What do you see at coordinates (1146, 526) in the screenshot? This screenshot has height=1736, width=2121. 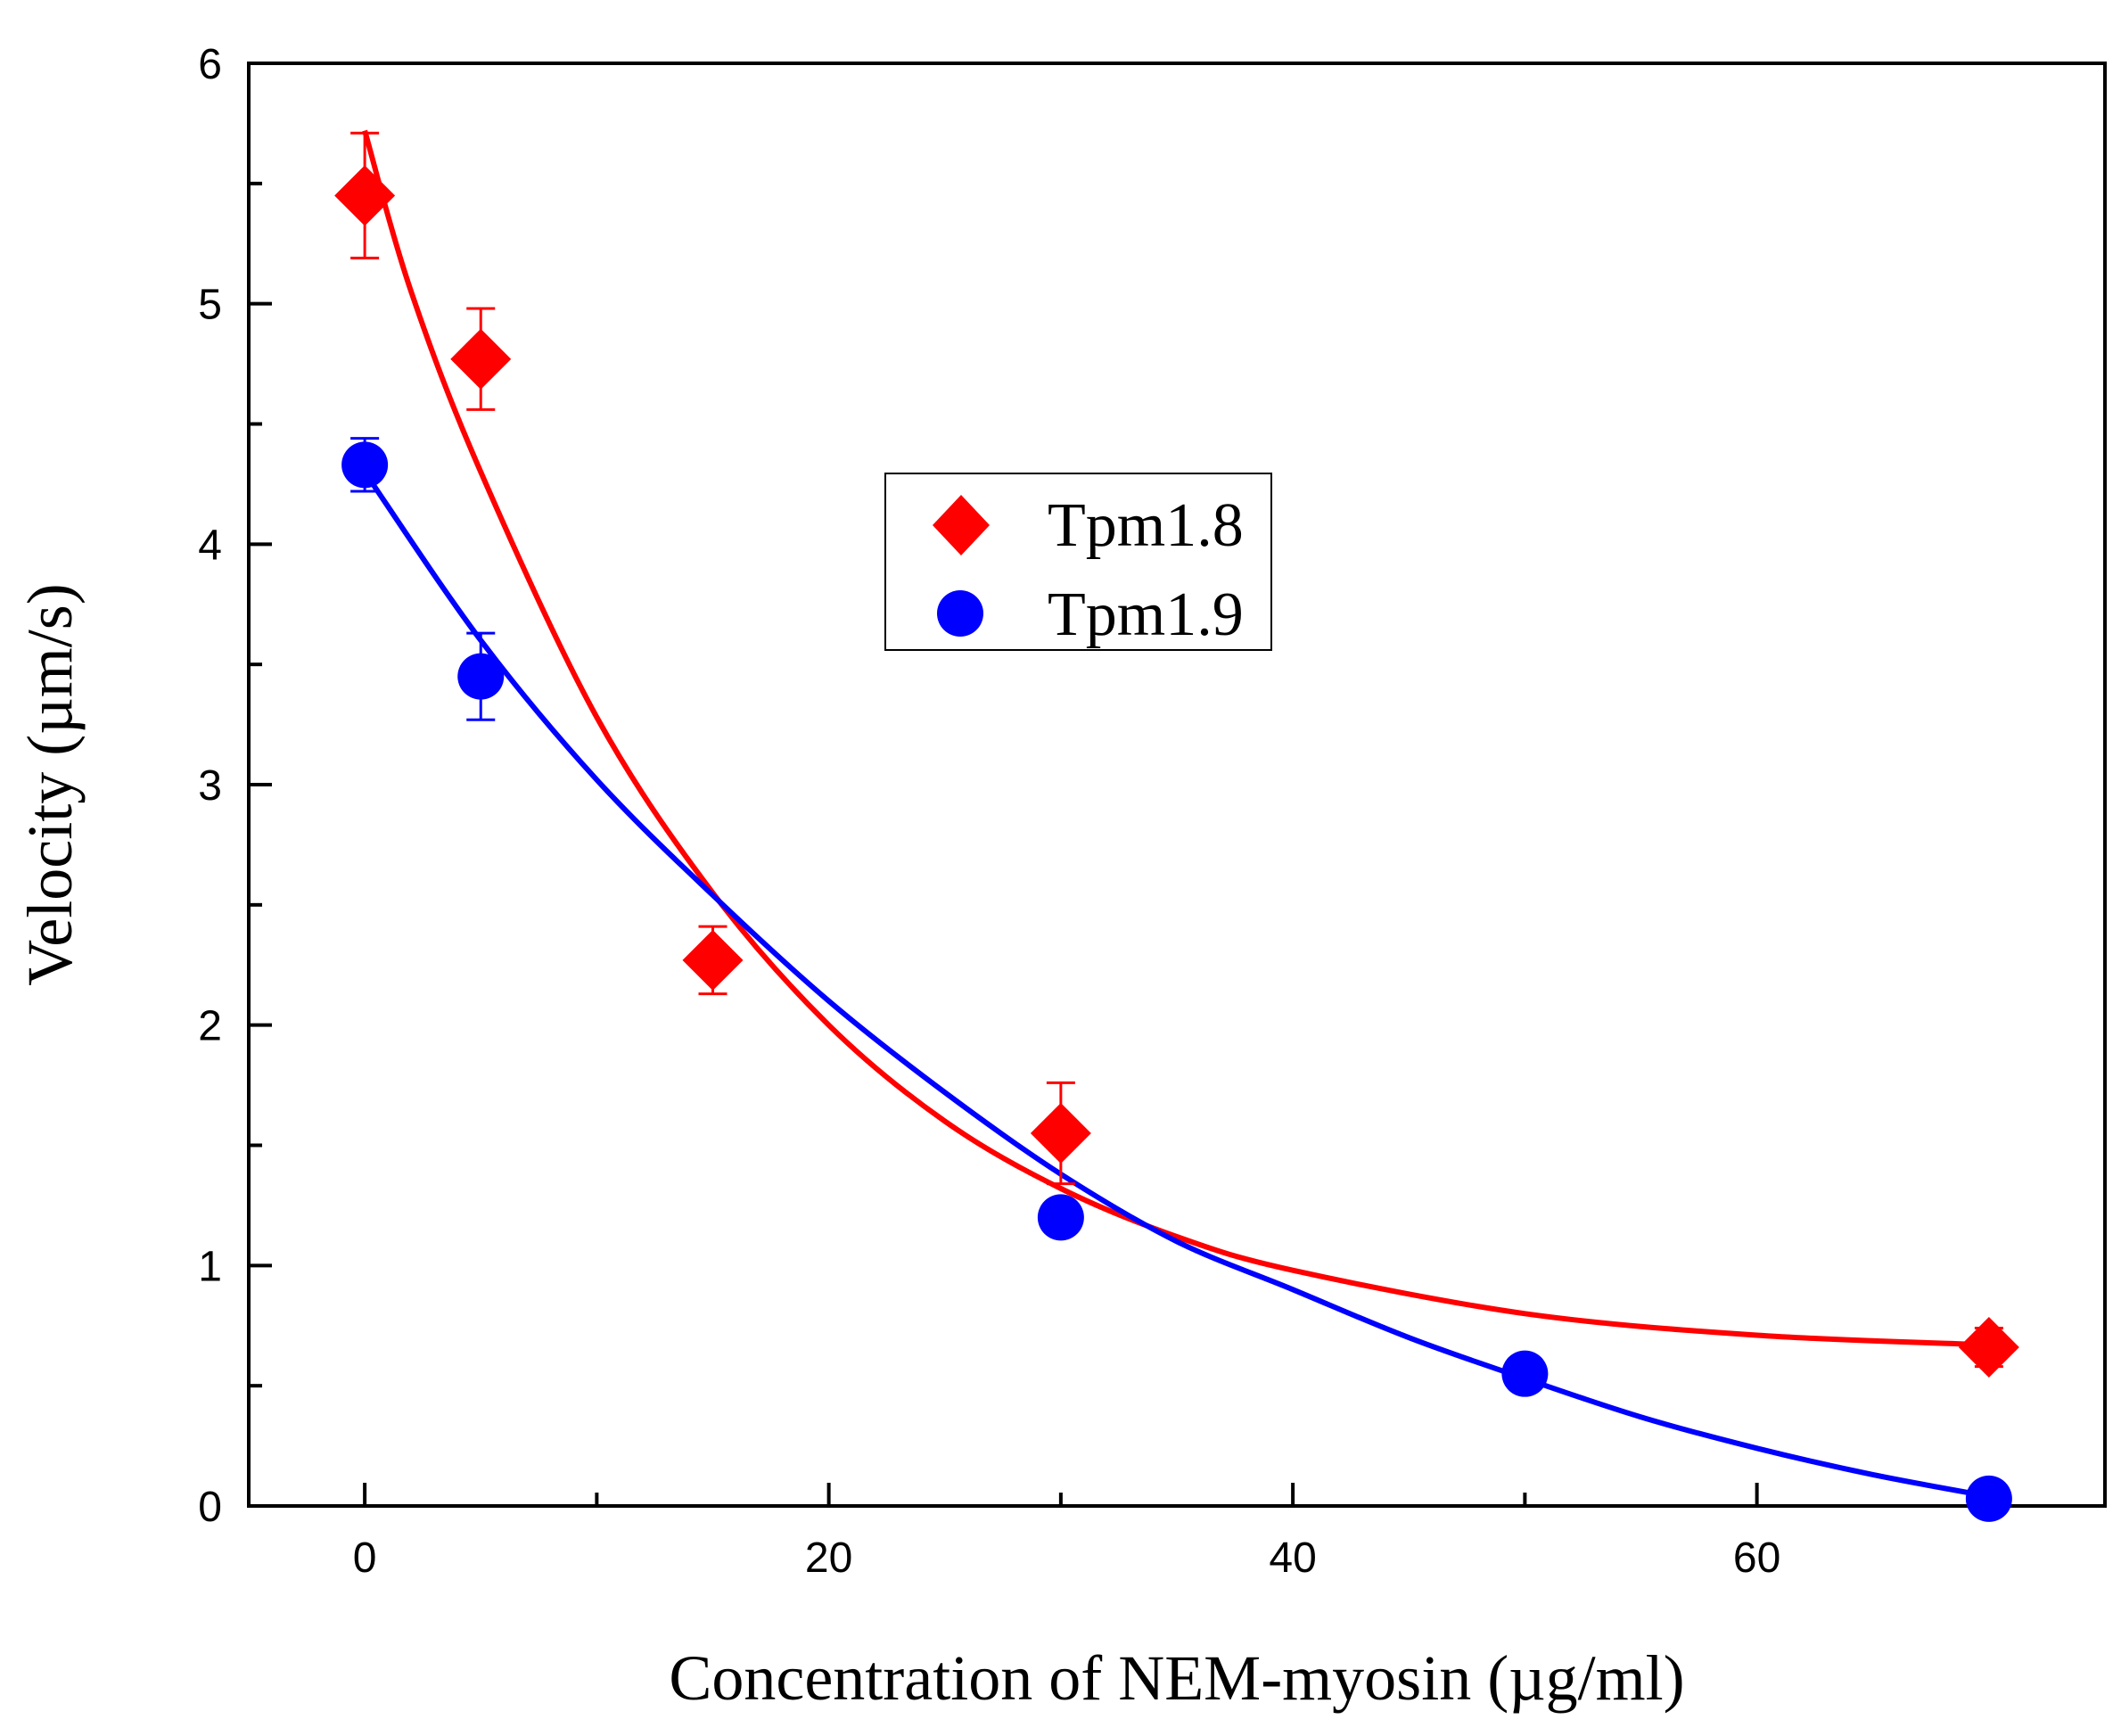 I see `legend-label-tpm1-8: Tpm1.8` at bounding box center [1146, 526].